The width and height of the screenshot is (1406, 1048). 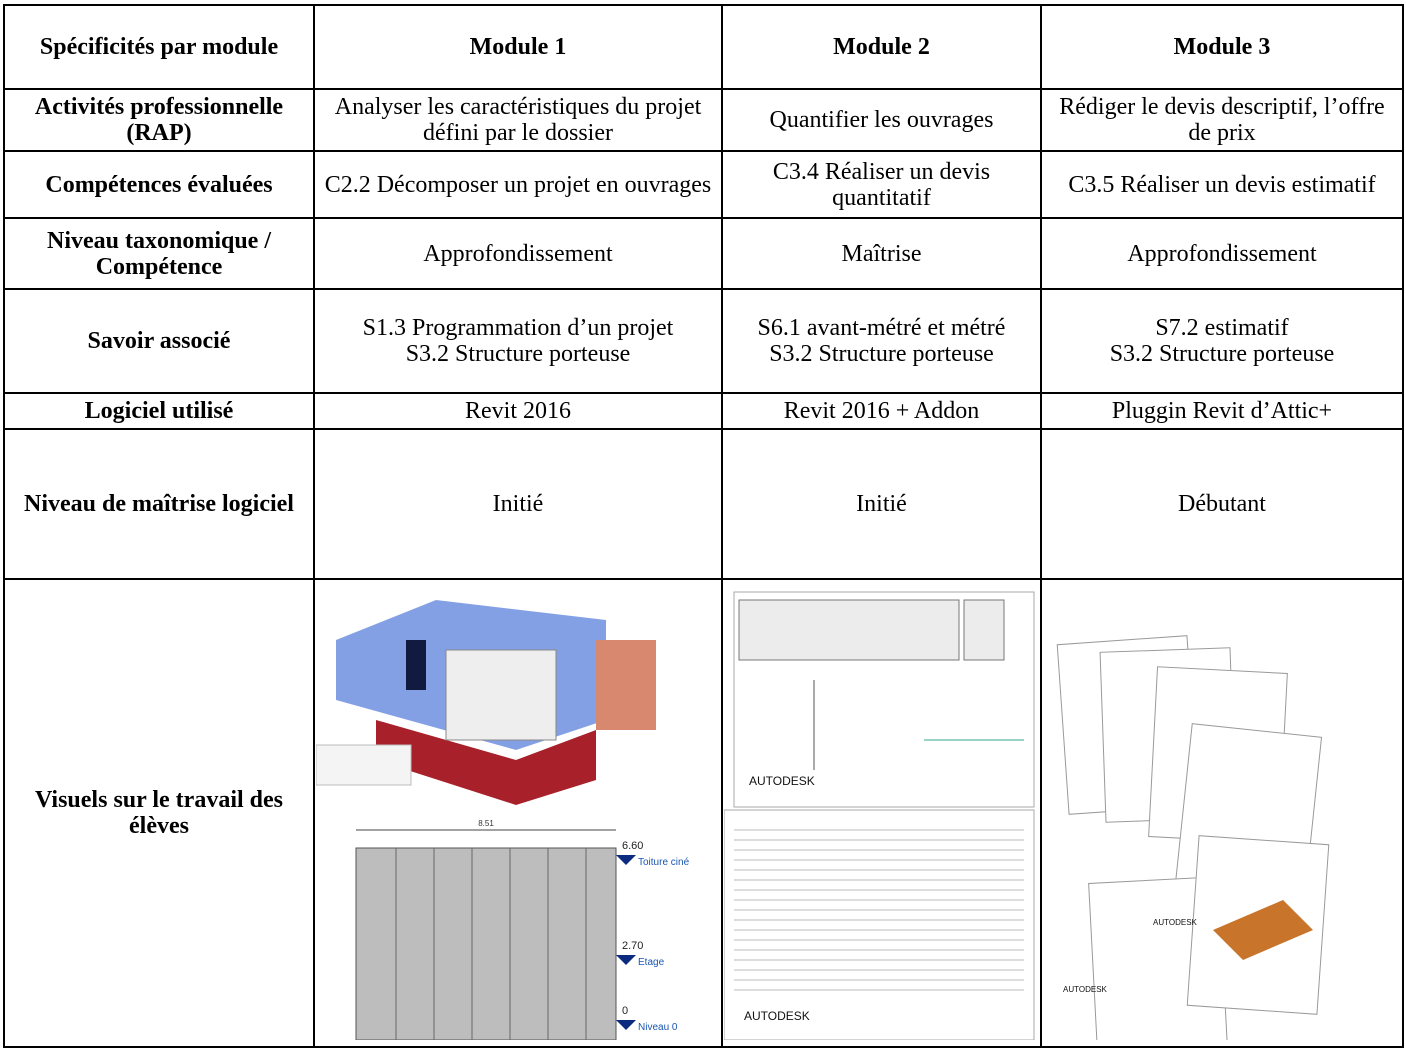 What do you see at coordinates (651, 962) in the screenshot?
I see `level-name: Etage` at bounding box center [651, 962].